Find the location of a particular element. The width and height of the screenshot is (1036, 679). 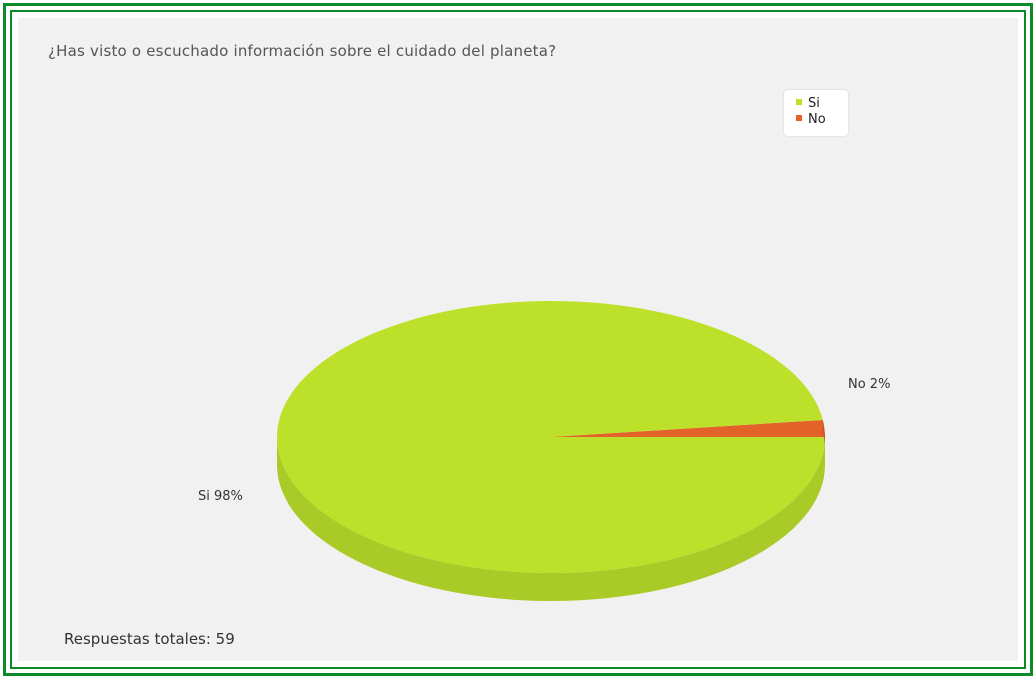

total-responses: Respuestas totales: 59 is located at coordinates (149, 639).